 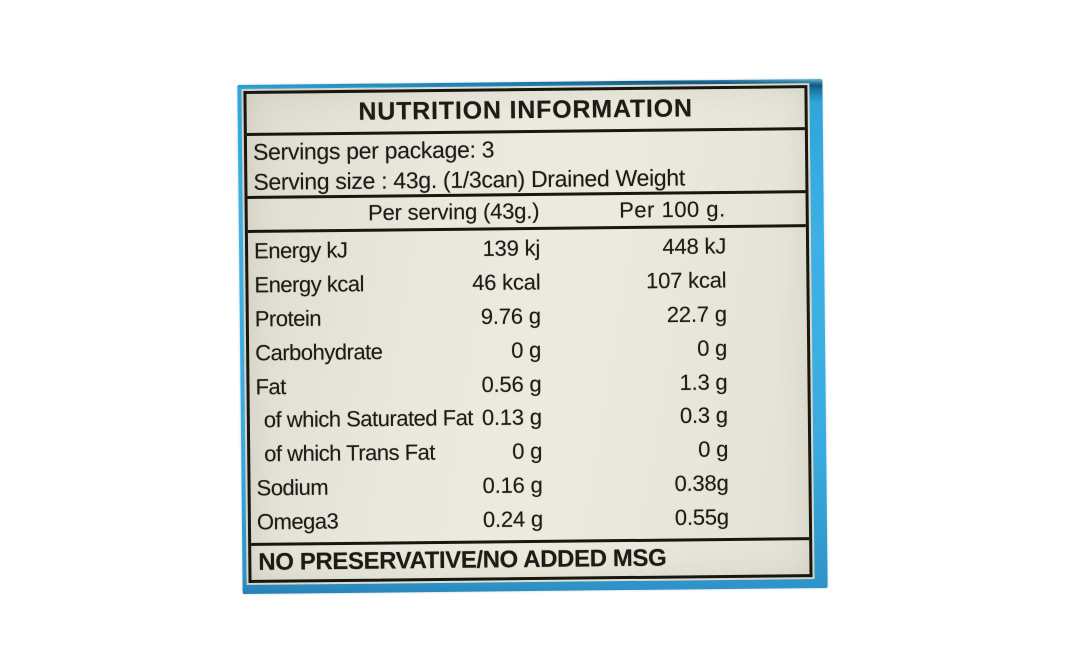 I want to click on column-header-per-100g: Per 100 g., so click(x=672, y=209).